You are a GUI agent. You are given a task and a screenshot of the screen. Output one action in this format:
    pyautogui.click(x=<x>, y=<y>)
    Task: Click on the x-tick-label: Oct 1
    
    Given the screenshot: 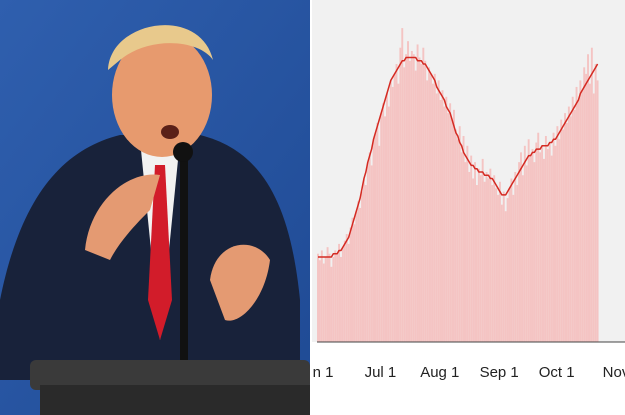 What is the action you would take?
    pyautogui.click(x=557, y=372)
    